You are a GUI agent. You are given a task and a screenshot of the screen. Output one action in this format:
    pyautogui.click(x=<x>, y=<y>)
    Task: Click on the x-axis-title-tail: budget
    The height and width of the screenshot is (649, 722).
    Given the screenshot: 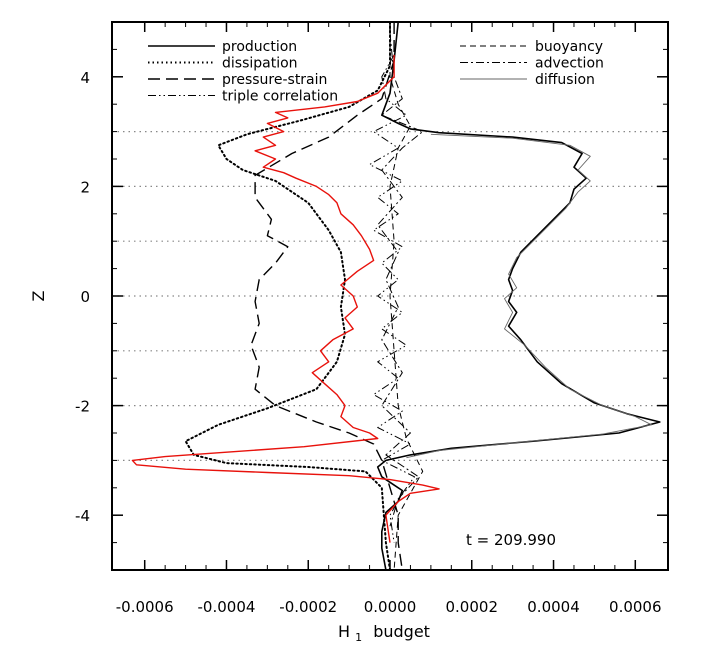 What is the action you would take?
    pyautogui.click(x=401, y=631)
    